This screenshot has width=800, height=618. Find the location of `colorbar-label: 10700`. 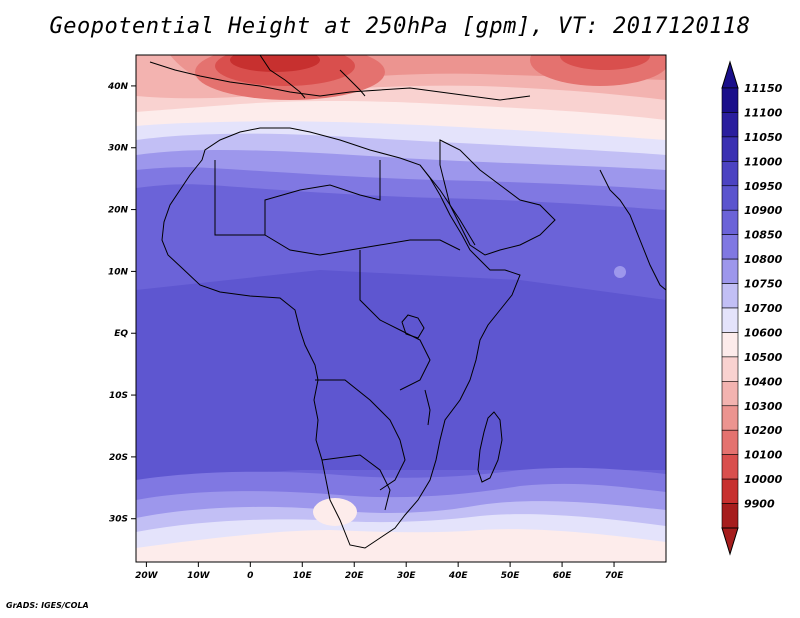

colorbar-label: 10700 is located at coordinates (763, 308).